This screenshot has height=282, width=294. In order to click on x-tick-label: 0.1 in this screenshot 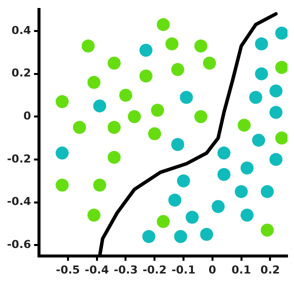, I will do `click(242, 269)`.